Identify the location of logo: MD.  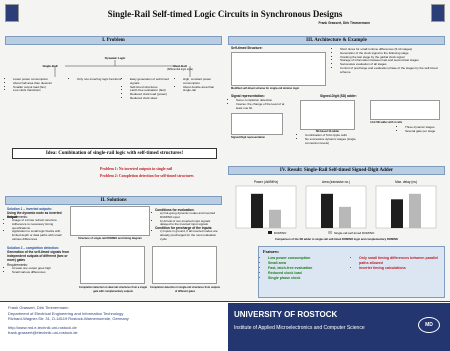
(429, 325).